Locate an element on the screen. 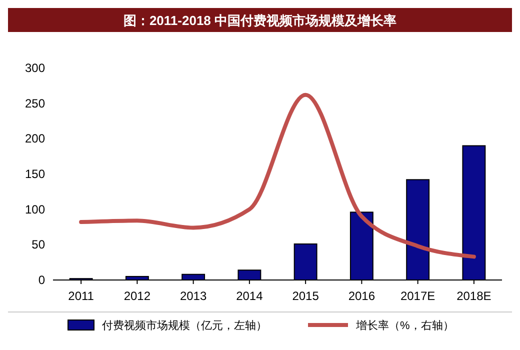 Image resolution: width=520 pixels, height=350 pixels. y-tick-label: 300 is located at coordinates (35, 68).